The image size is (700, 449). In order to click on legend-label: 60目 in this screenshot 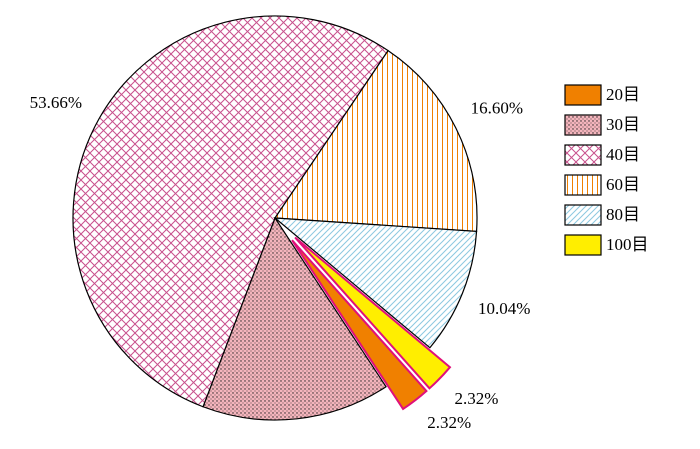, I will do `click(623, 184)`.